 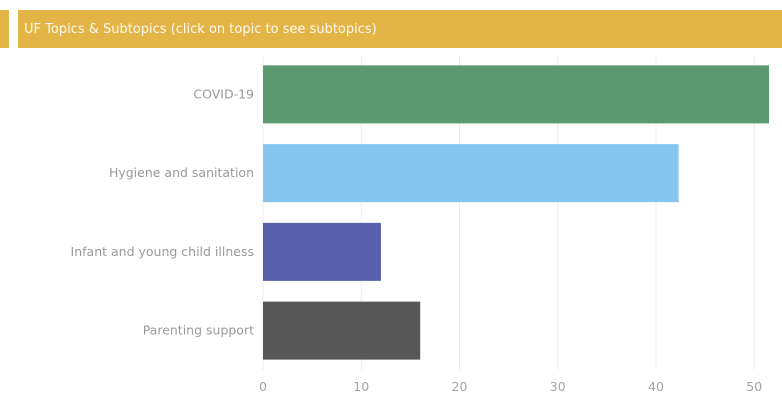 I want to click on category-label: Hygiene and sanitation, so click(x=181, y=172).